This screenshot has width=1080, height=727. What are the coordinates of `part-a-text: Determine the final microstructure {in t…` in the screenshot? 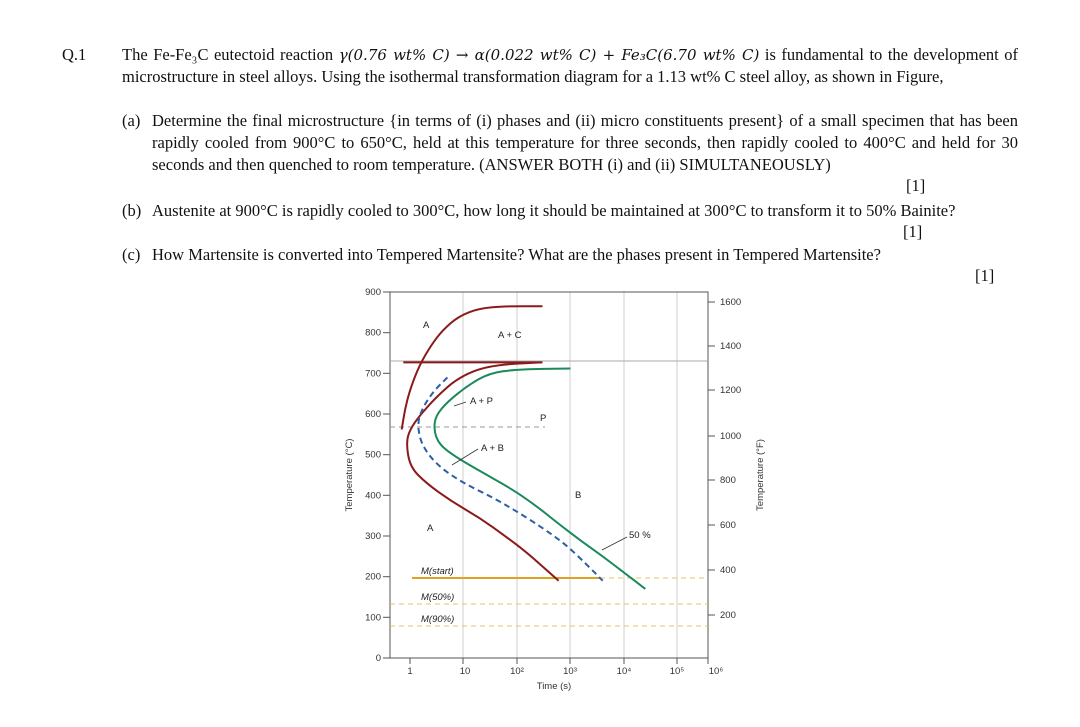 It's located at (585, 142).